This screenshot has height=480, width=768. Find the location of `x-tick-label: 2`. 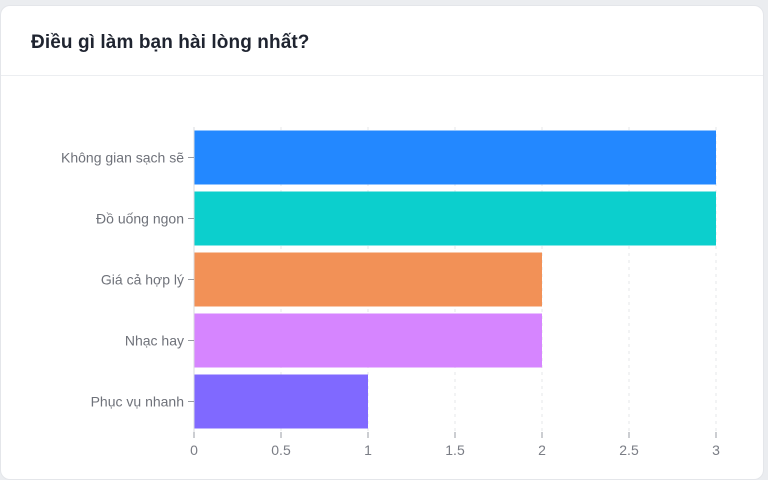

x-tick-label: 2 is located at coordinates (542, 450).